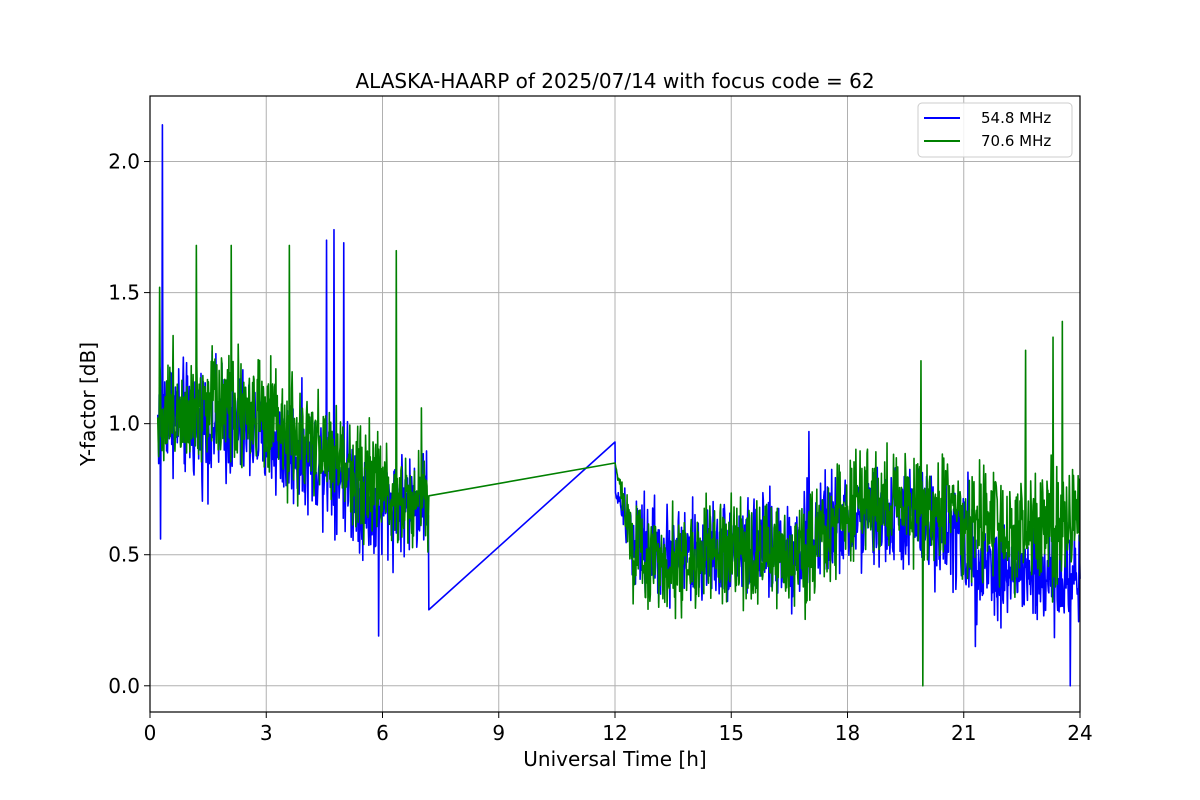  Describe the element at coordinates (731, 733) in the screenshot. I see `x-tick-label: 15` at that location.